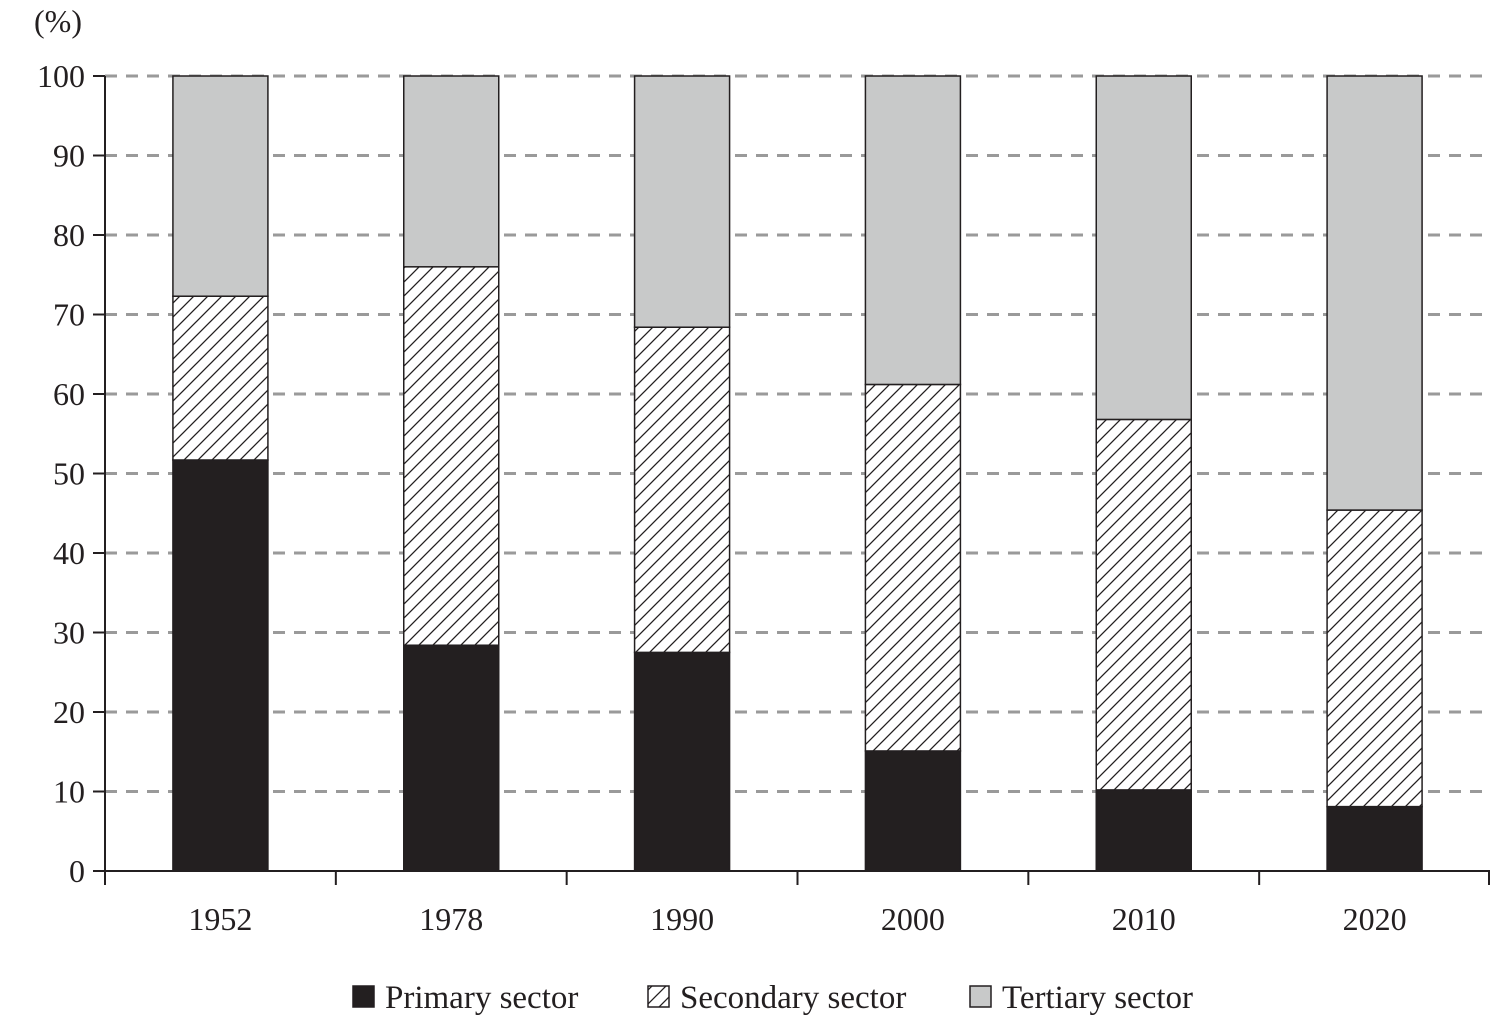 This screenshot has height=1023, width=1492. I want to click on bar-segment-primary-sector-1978, so click(451, 758).